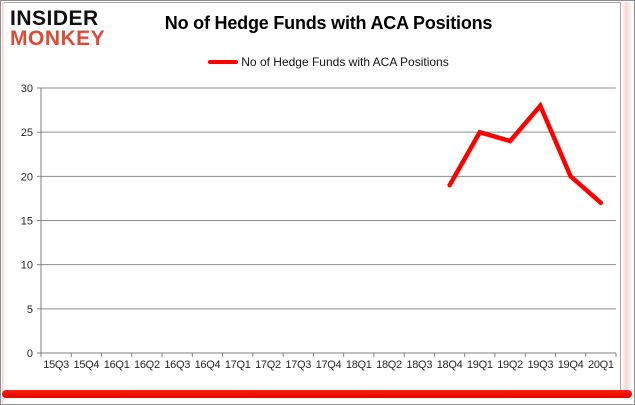  I want to click on x-tick-label: 19Q4, so click(571, 365).